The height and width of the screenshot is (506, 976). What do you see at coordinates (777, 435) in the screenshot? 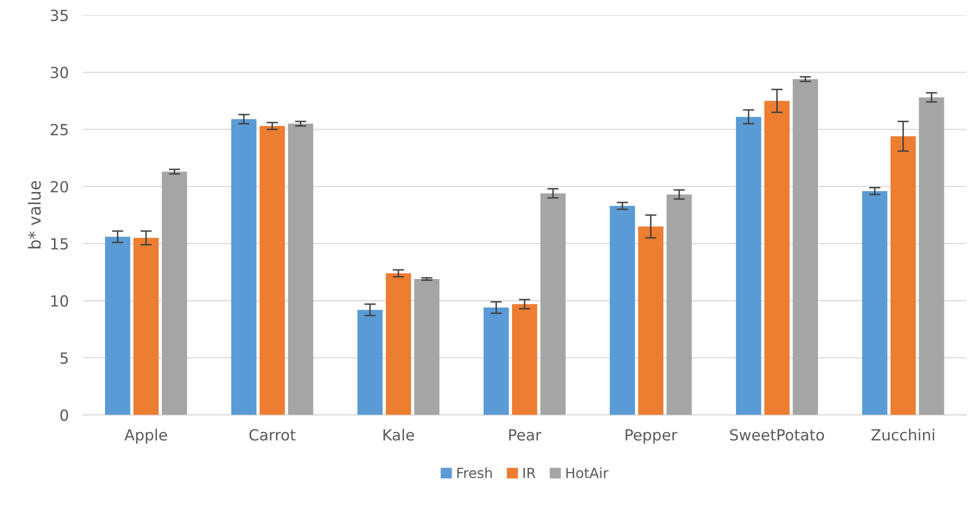
I see `x-tick-label: SweetPotato` at bounding box center [777, 435].